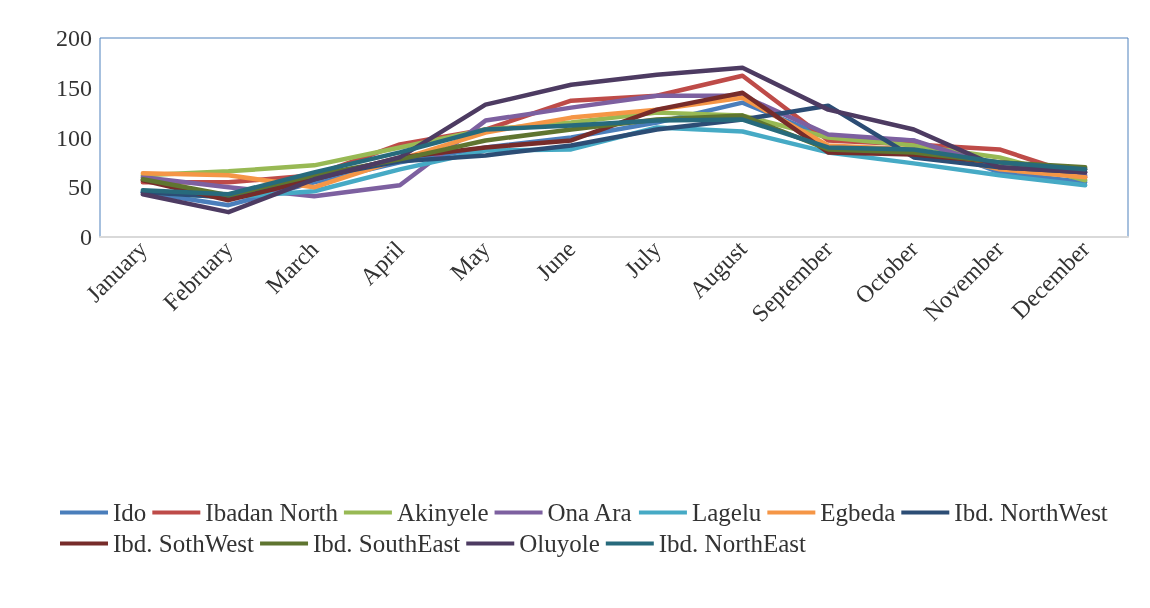 This screenshot has width=1150, height=608. Describe the element at coordinates (858, 512) in the screenshot. I see `legend-label: Egbeda` at that location.